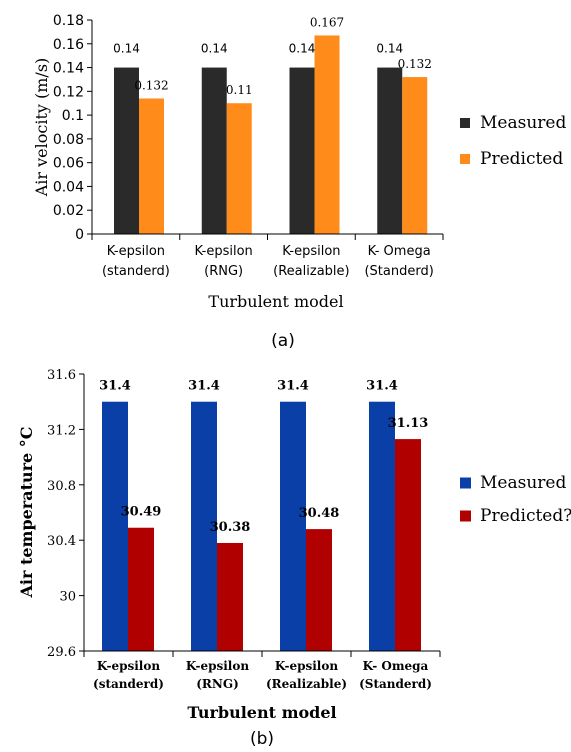 The height and width of the screenshot is (752, 571). Describe the element at coordinates (283, 341) in the screenshot. I see `chart-a-caption: (a)` at that location.